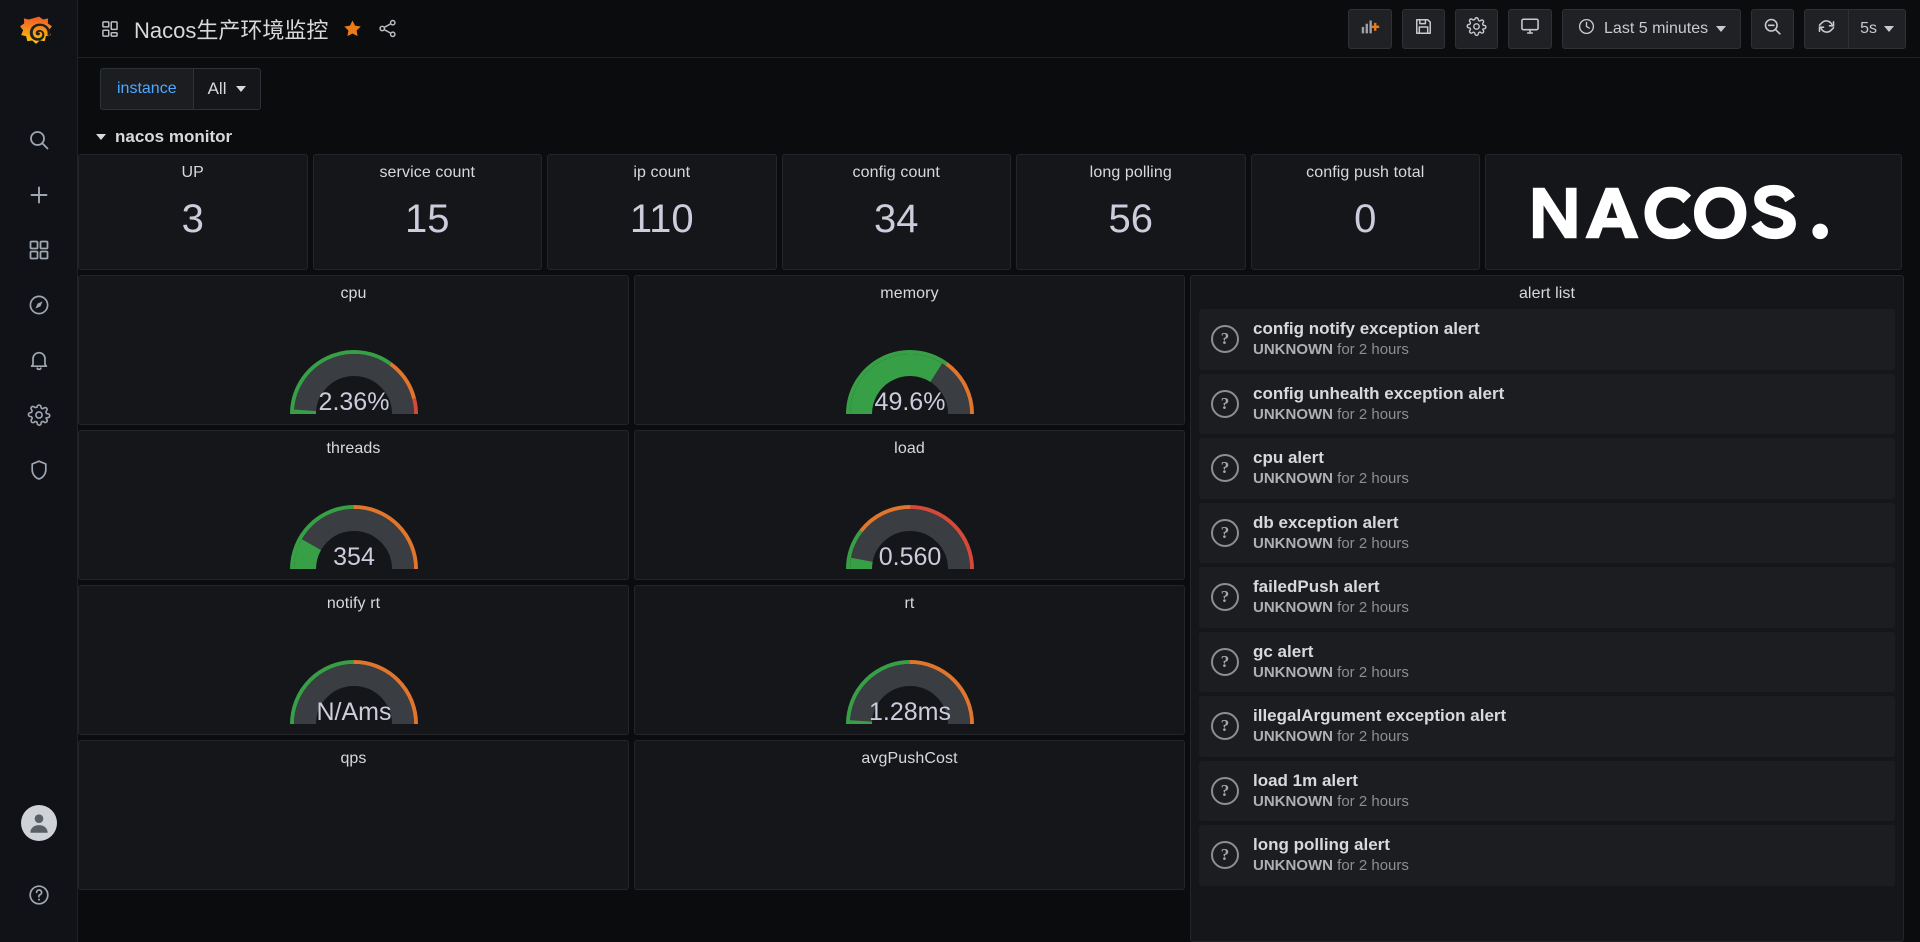 This screenshot has height=942, width=1920. I want to click on panel-title: alert list, so click(1547, 293).